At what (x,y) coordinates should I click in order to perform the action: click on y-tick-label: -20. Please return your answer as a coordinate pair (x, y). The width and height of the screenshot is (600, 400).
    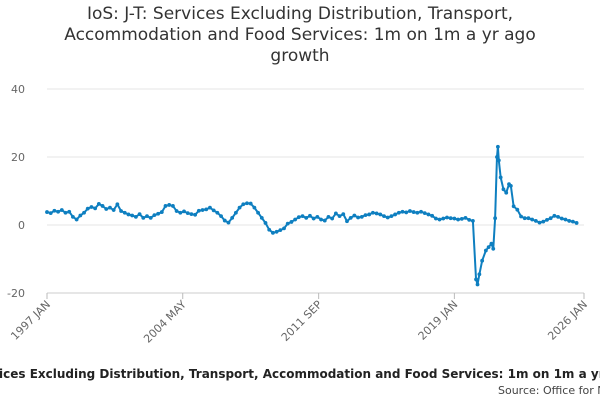
    Looking at the image, I should click on (16, 293).